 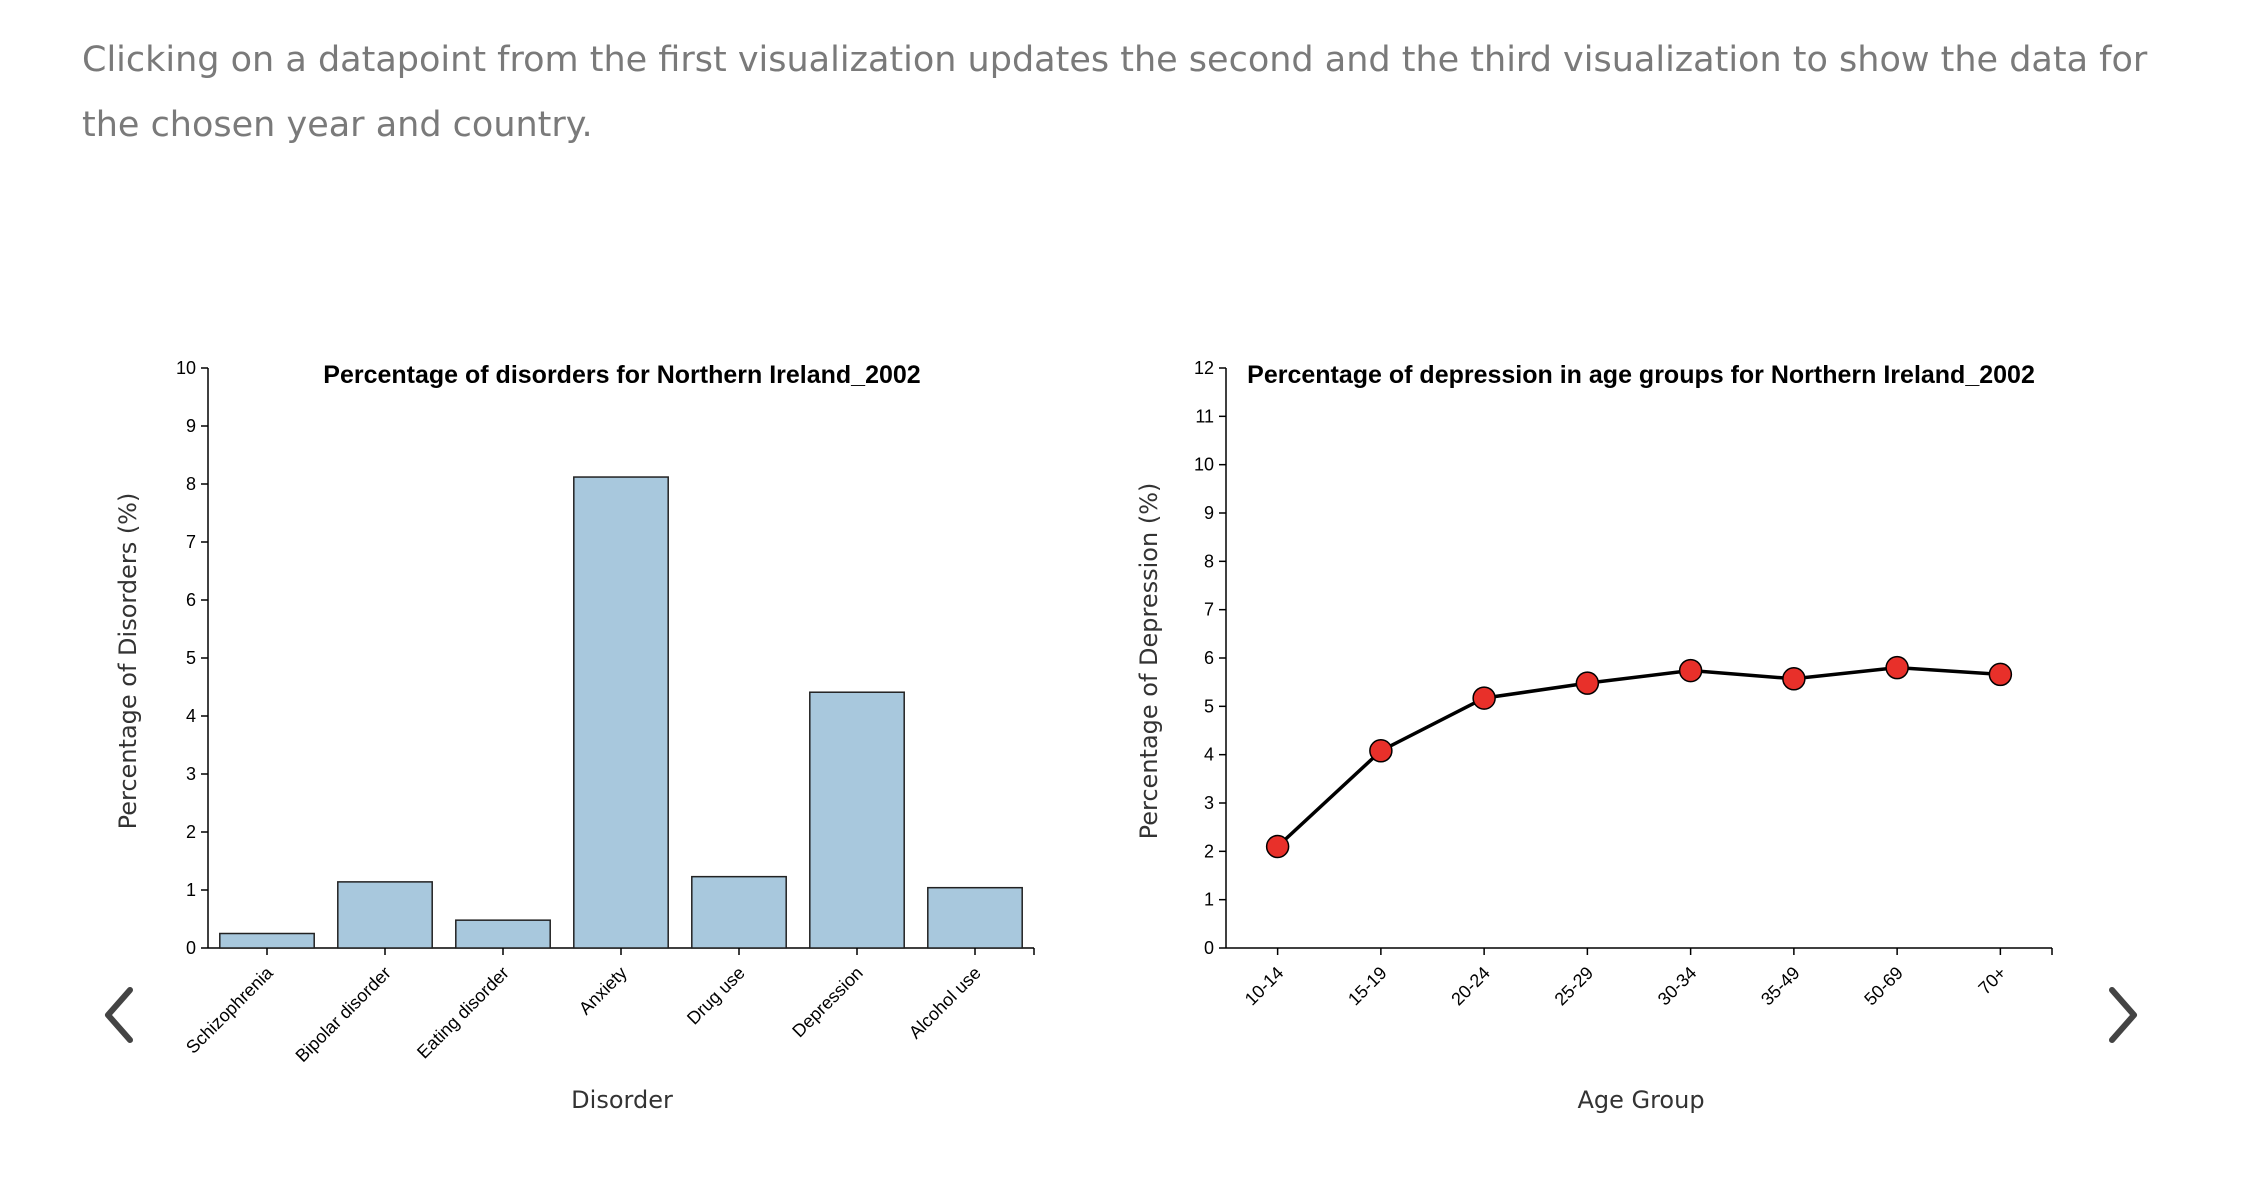 What do you see at coordinates (1209, 706) in the screenshot?
I see `line-y-tick-label: 5` at bounding box center [1209, 706].